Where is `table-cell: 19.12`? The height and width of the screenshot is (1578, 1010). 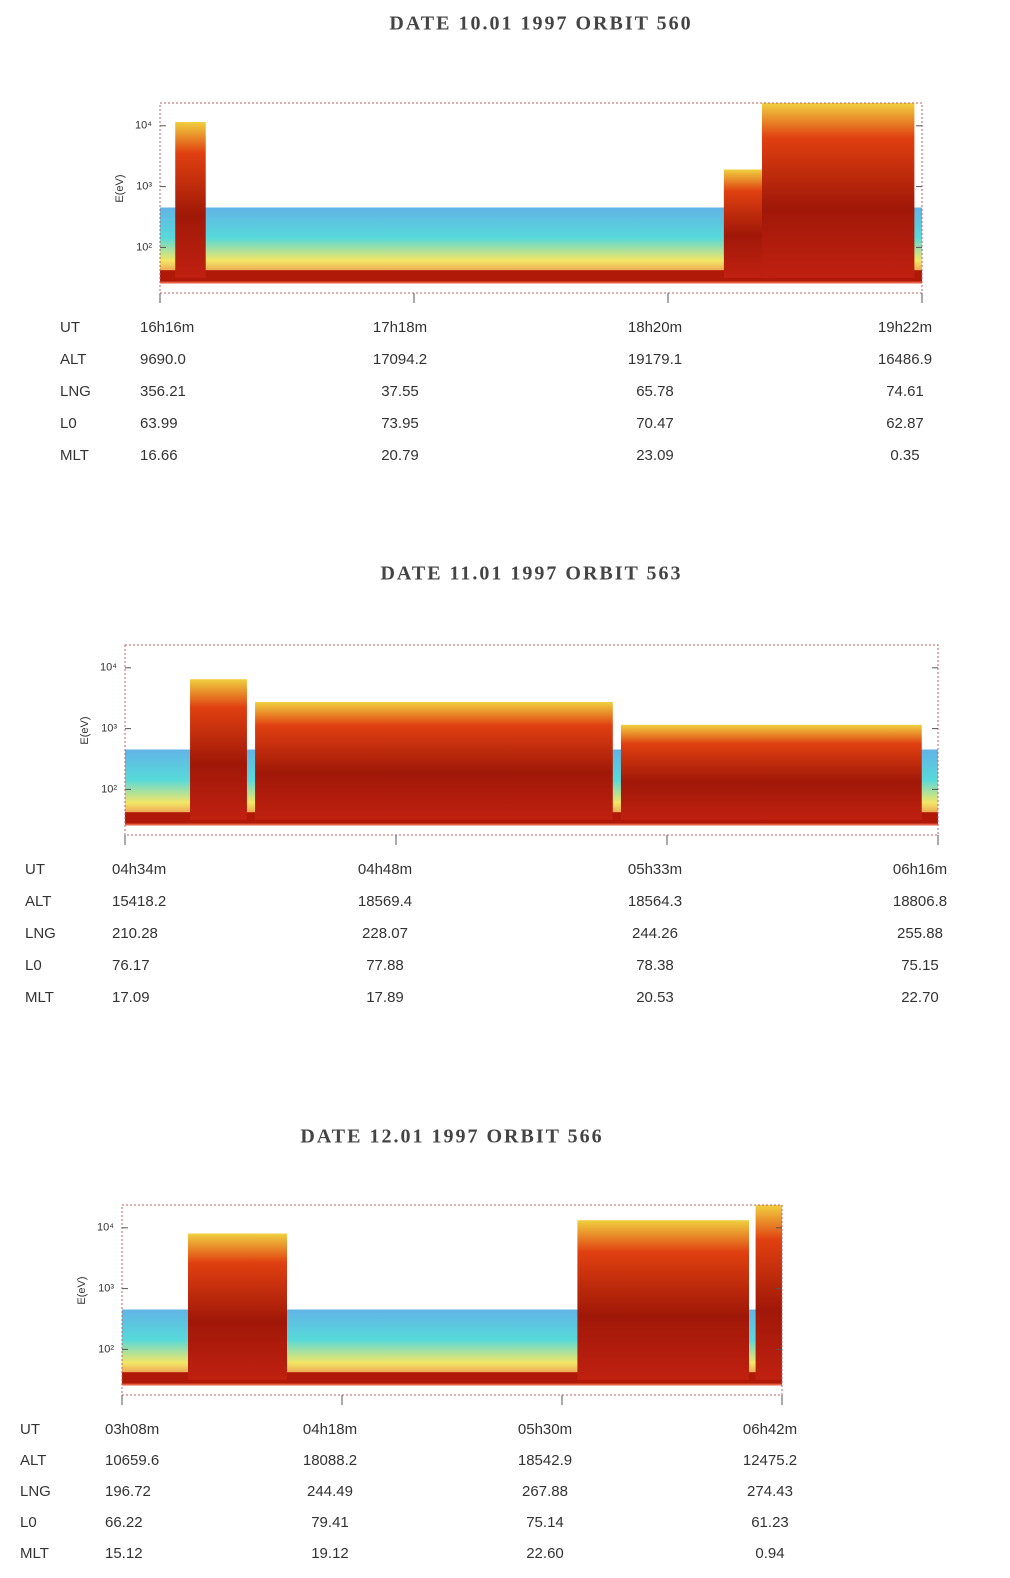
table-cell: 19.12 is located at coordinates (330, 1553).